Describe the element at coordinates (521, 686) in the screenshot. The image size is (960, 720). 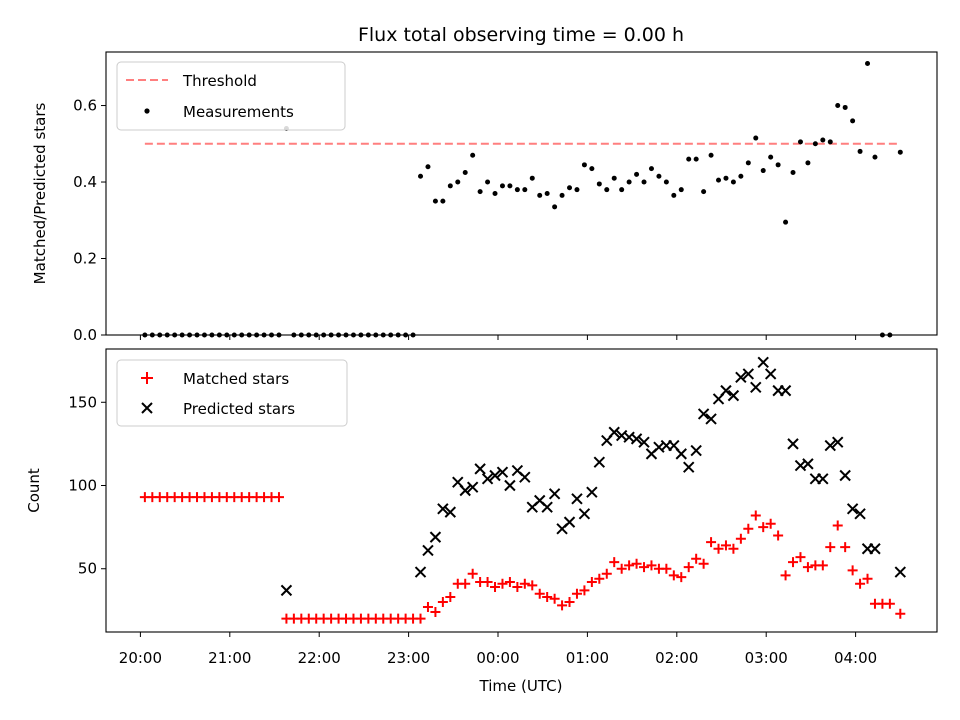
I see `x-axis-label: Time (UTC)` at that location.